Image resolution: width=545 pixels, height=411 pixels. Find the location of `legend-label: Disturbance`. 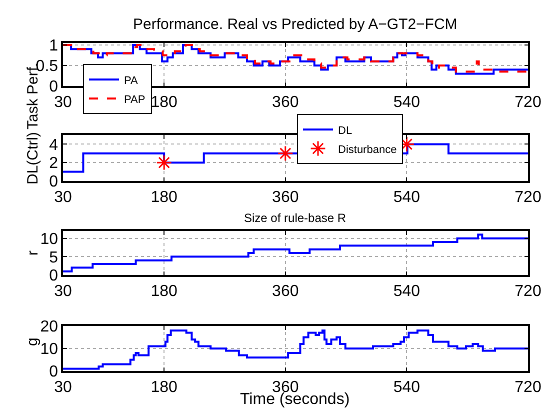

legend-label: Disturbance is located at coordinates (367, 150).